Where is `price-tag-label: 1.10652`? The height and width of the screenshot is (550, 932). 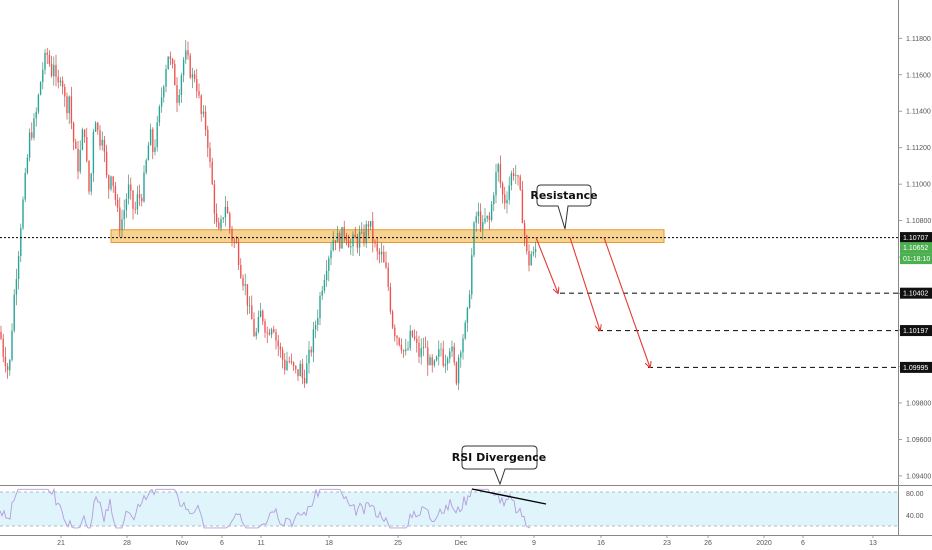
price-tag-label: 1.10652 is located at coordinates (915, 248).